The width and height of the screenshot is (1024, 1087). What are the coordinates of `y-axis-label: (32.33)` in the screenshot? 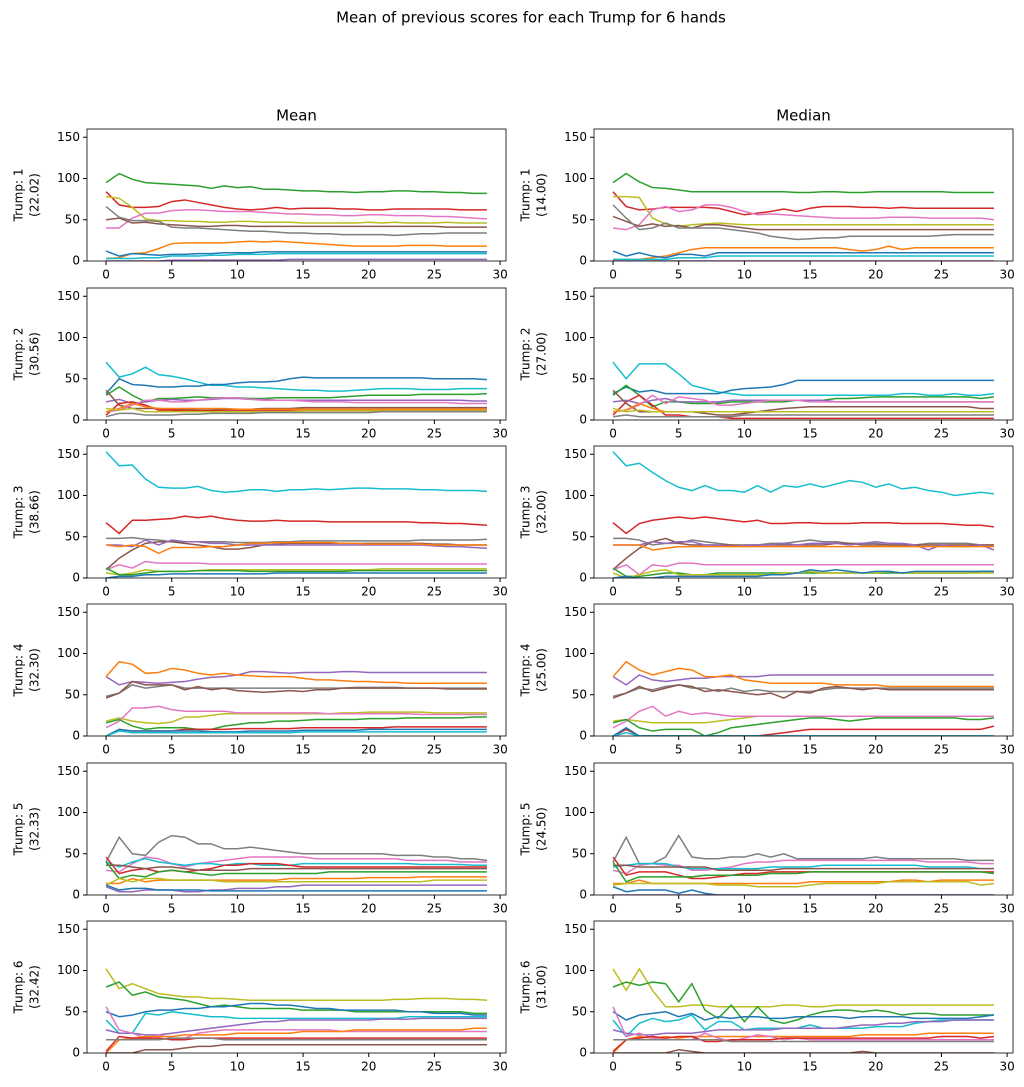 It's located at (35, 829).